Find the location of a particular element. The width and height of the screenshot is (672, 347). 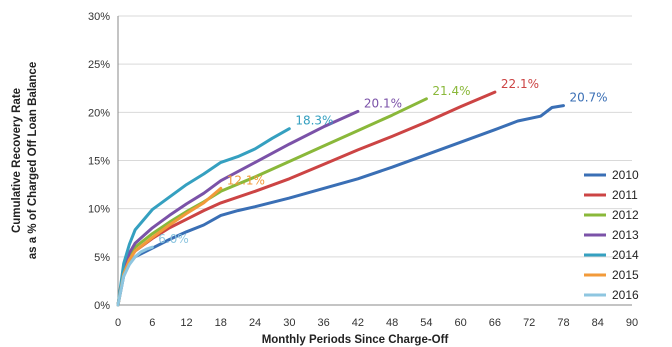

end-label-2016: 6.0% is located at coordinates (173, 239).